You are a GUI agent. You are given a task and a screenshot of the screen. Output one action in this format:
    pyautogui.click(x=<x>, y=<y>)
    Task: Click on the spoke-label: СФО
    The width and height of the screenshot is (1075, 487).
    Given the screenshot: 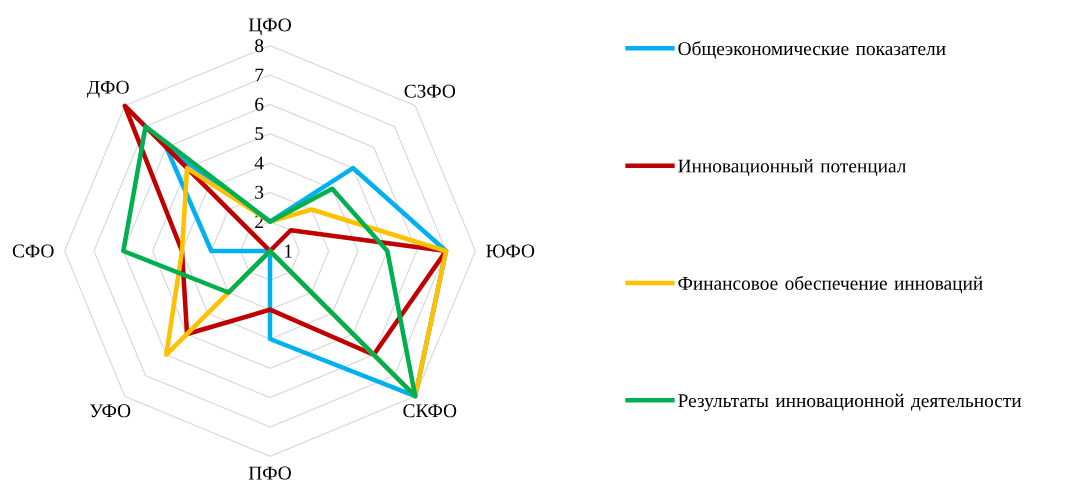 What is the action you would take?
    pyautogui.click(x=33, y=251)
    